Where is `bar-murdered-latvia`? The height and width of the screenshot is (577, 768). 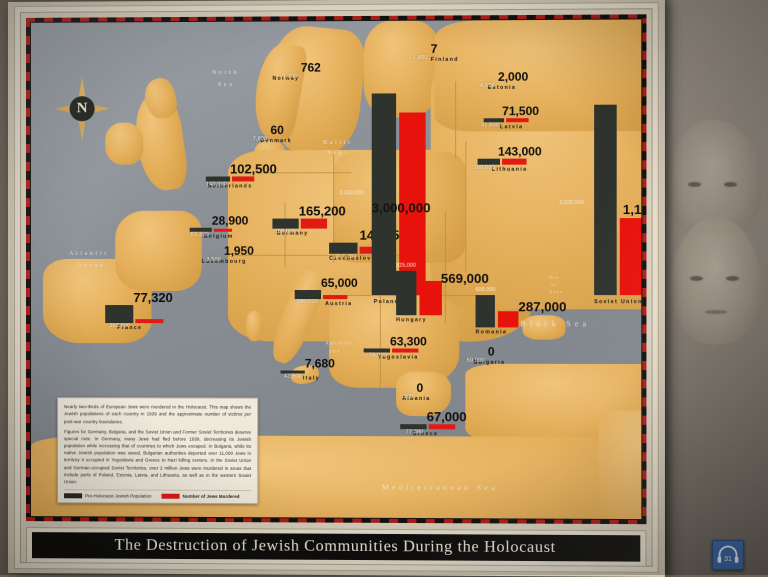 bar-murdered-latvia is located at coordinates (517, 120).